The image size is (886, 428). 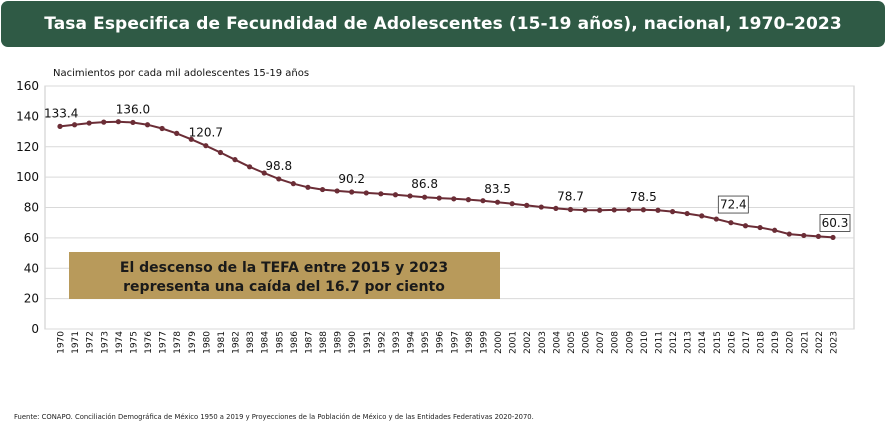 What do you see at coordinates (105, 342) in the screenshot?
I see `x-tick-label: 1973` at bounding box center [105, 342].